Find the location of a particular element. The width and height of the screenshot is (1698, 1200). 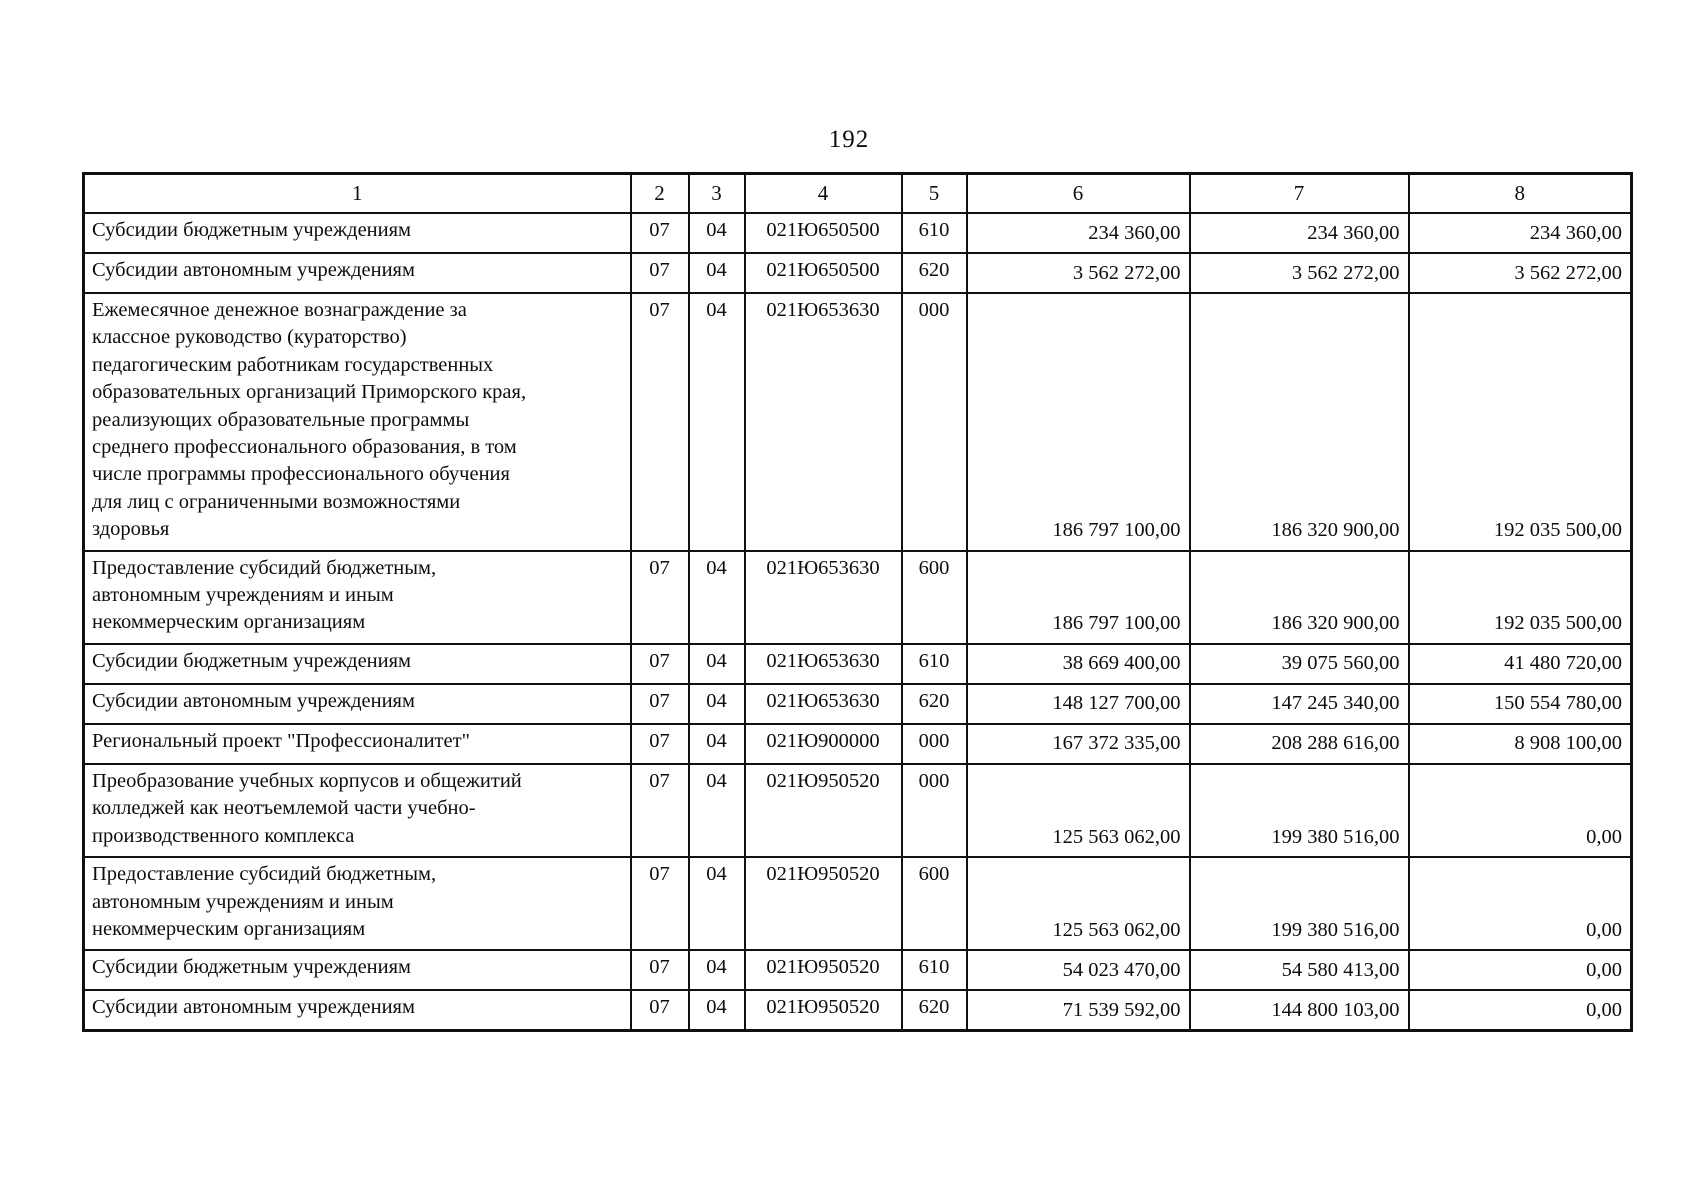

amount-cell-col7: 54 580 413,00 is located at coordinates (1299, 970).